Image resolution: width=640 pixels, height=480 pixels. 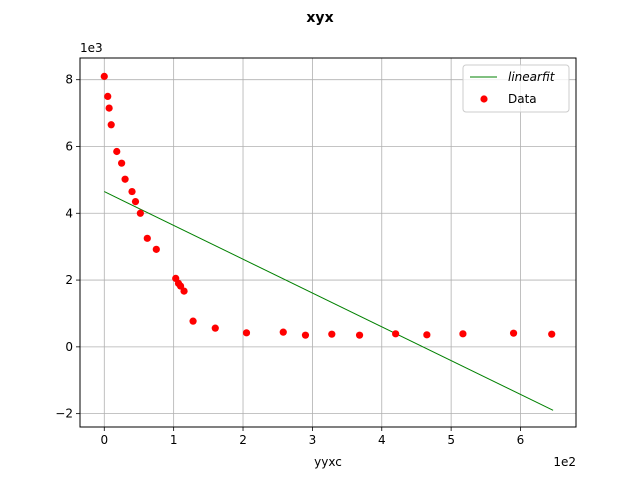 I want to click on x-axis: 0 1 2 3 4 5 6, so click(x=312, y=437).